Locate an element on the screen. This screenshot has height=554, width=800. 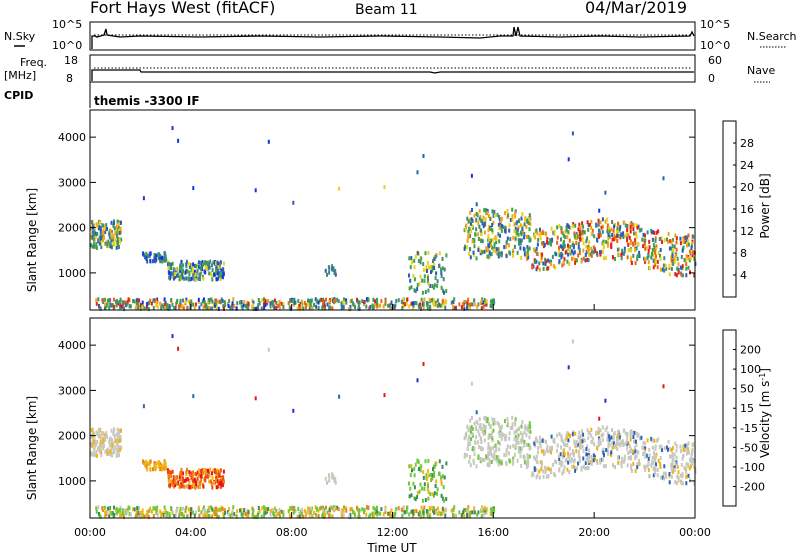
freq-frame is located at coordinates (392, 68).